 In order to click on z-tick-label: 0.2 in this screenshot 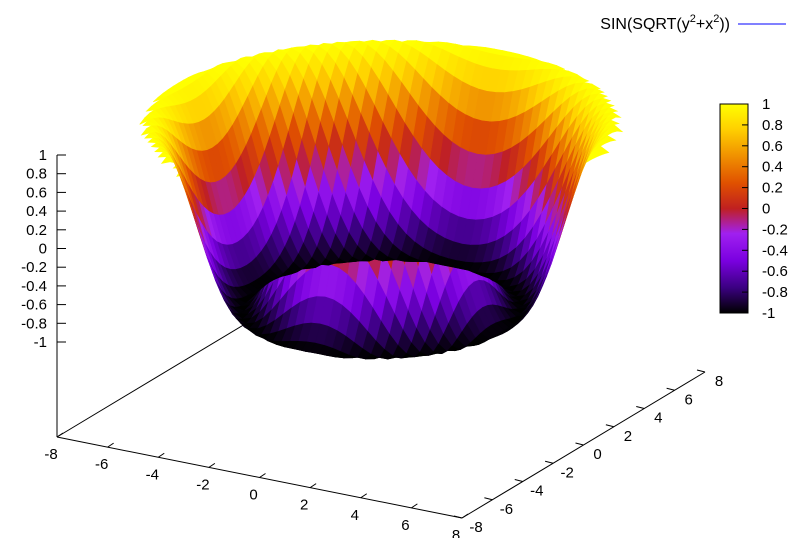, I will do `click(36, 230)`.